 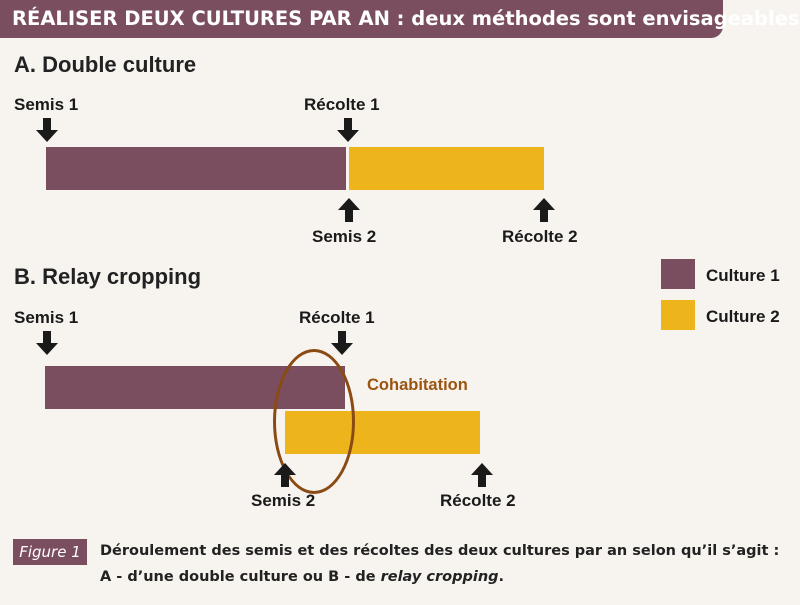 I want to click on a-recolte2-label: Récolte 2, so click(x=540, y=236).